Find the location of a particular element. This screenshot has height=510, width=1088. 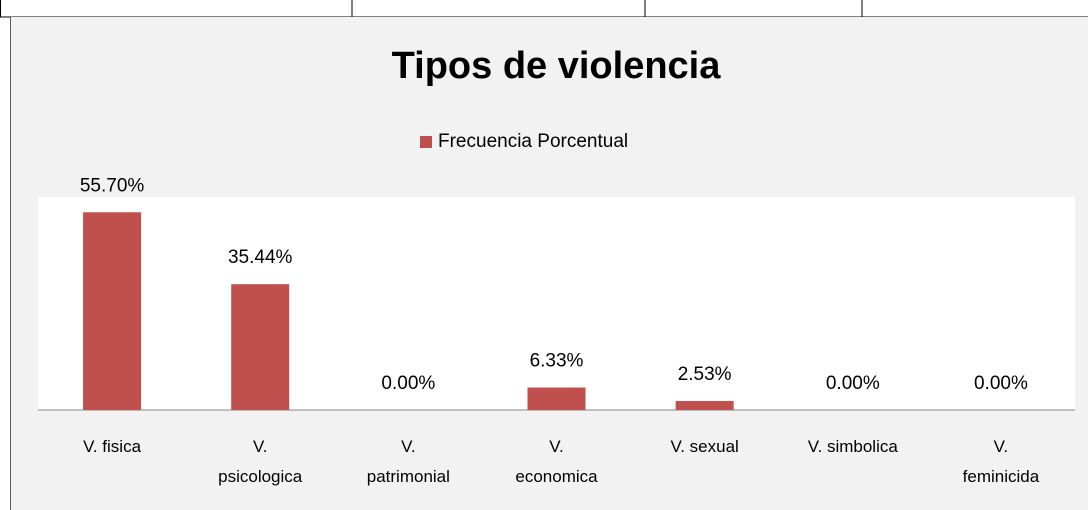

x-tick-label: V. feminicida is located at coordinates (1001, 461).